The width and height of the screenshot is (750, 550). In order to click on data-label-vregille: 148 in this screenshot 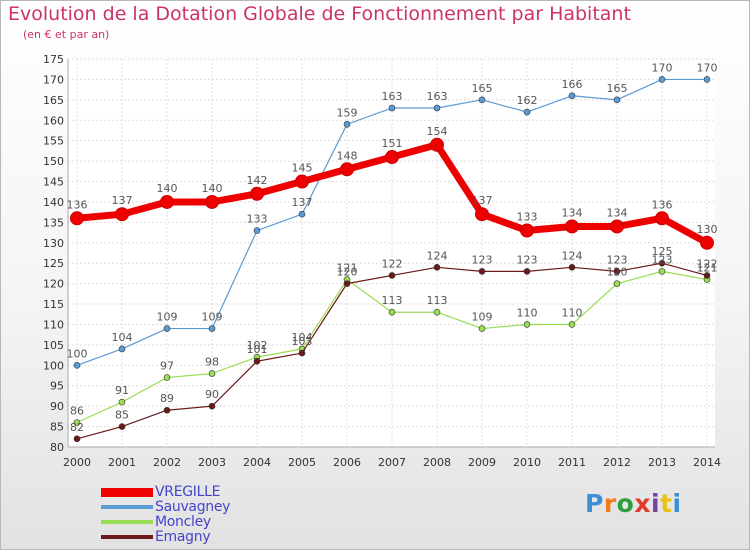, I will do `click(347, 155)`.